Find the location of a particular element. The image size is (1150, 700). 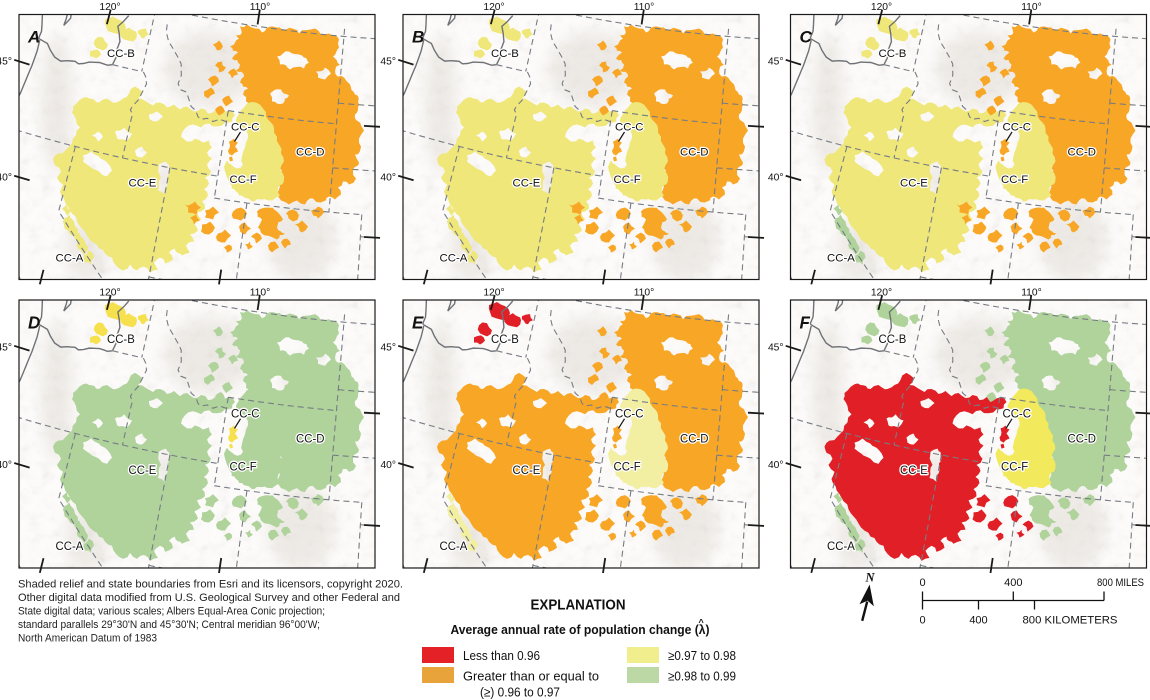

svg-text: North American Datum of 1983 is located at coordinates (87, 639).